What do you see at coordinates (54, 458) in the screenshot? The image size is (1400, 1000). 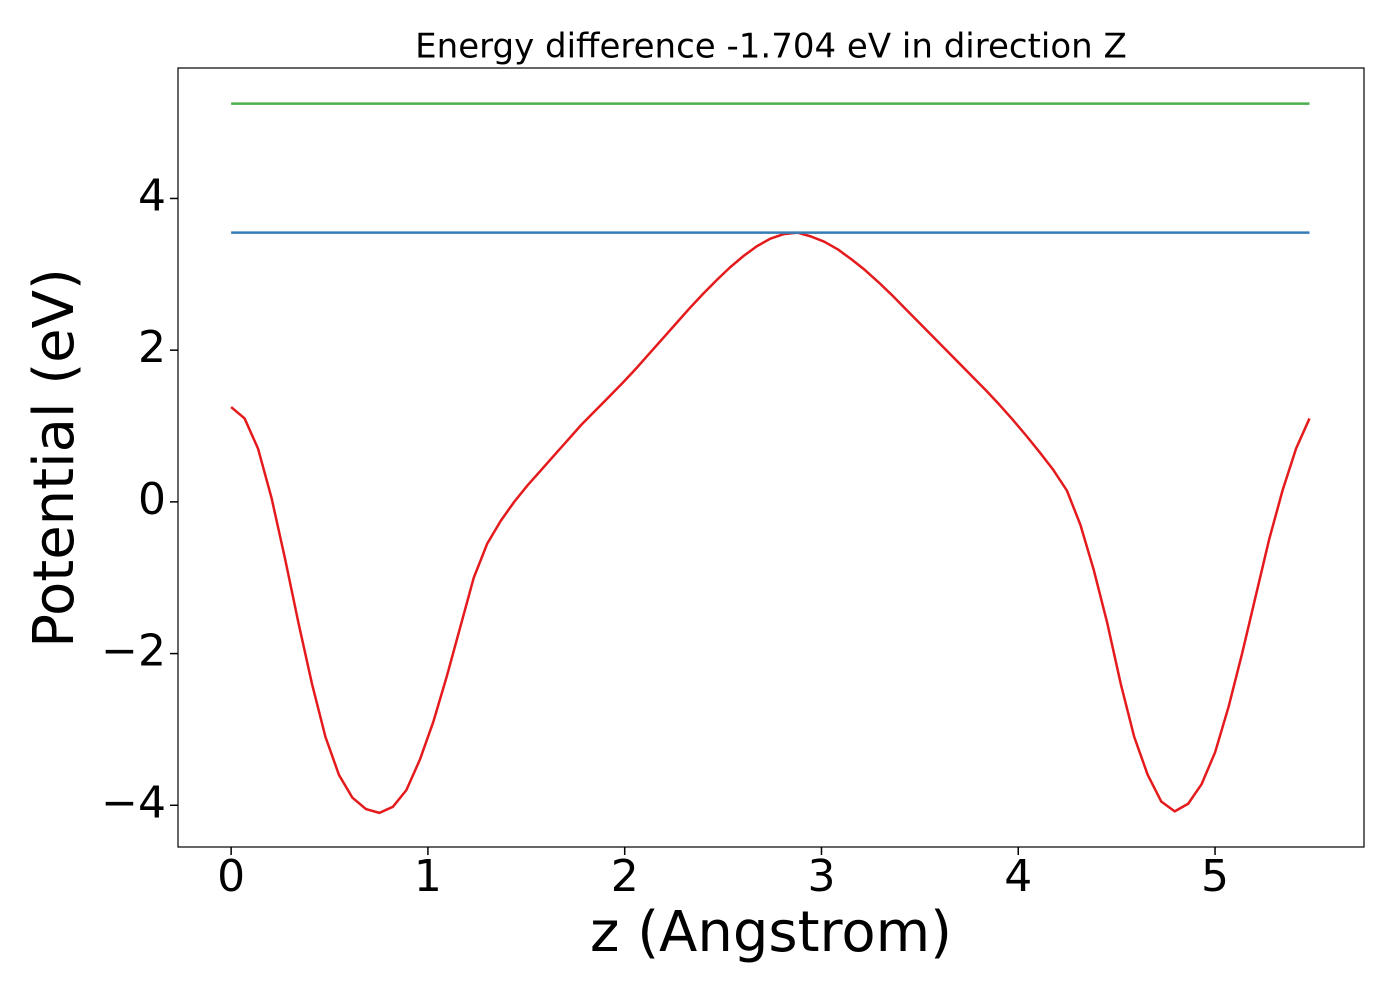 I see `y-axis-label: Potential (eV)` at bounding box center [54, 458].